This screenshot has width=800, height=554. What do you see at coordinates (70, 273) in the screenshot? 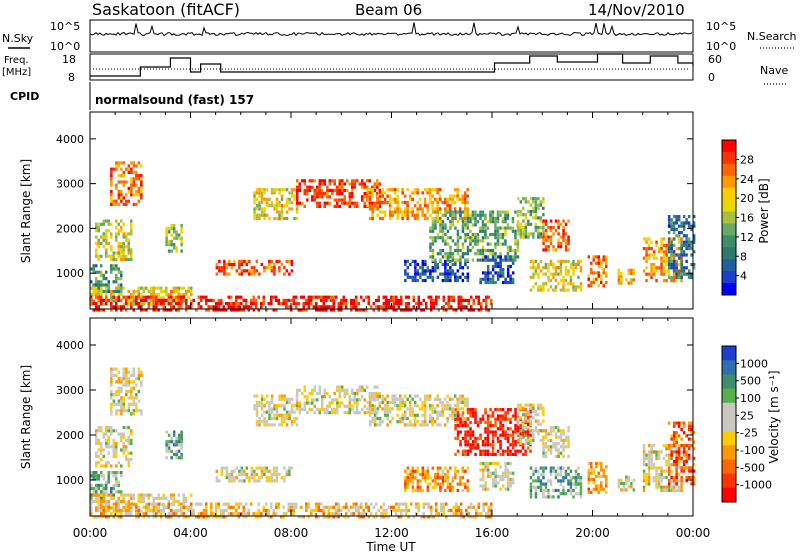
I see `y-tick-label: 1000` at bounding box center [70, 273].